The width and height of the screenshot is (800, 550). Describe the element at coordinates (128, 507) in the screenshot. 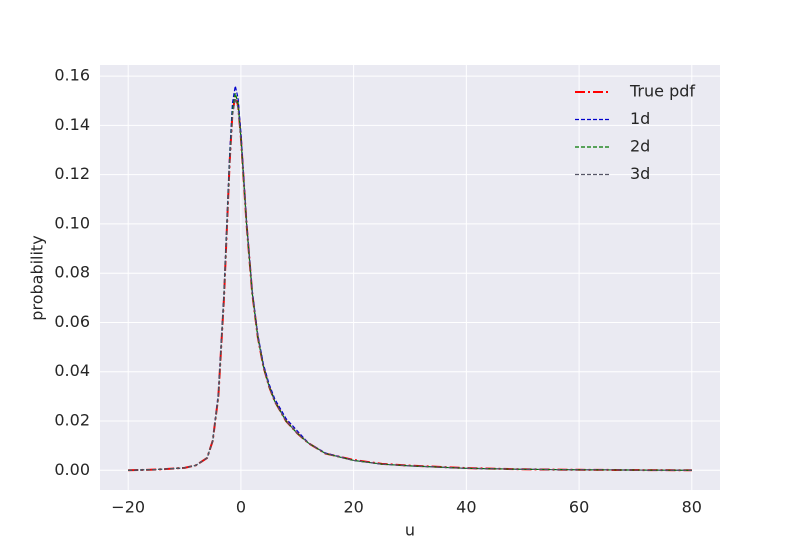

I see `x-tick-label: −20` at that location.